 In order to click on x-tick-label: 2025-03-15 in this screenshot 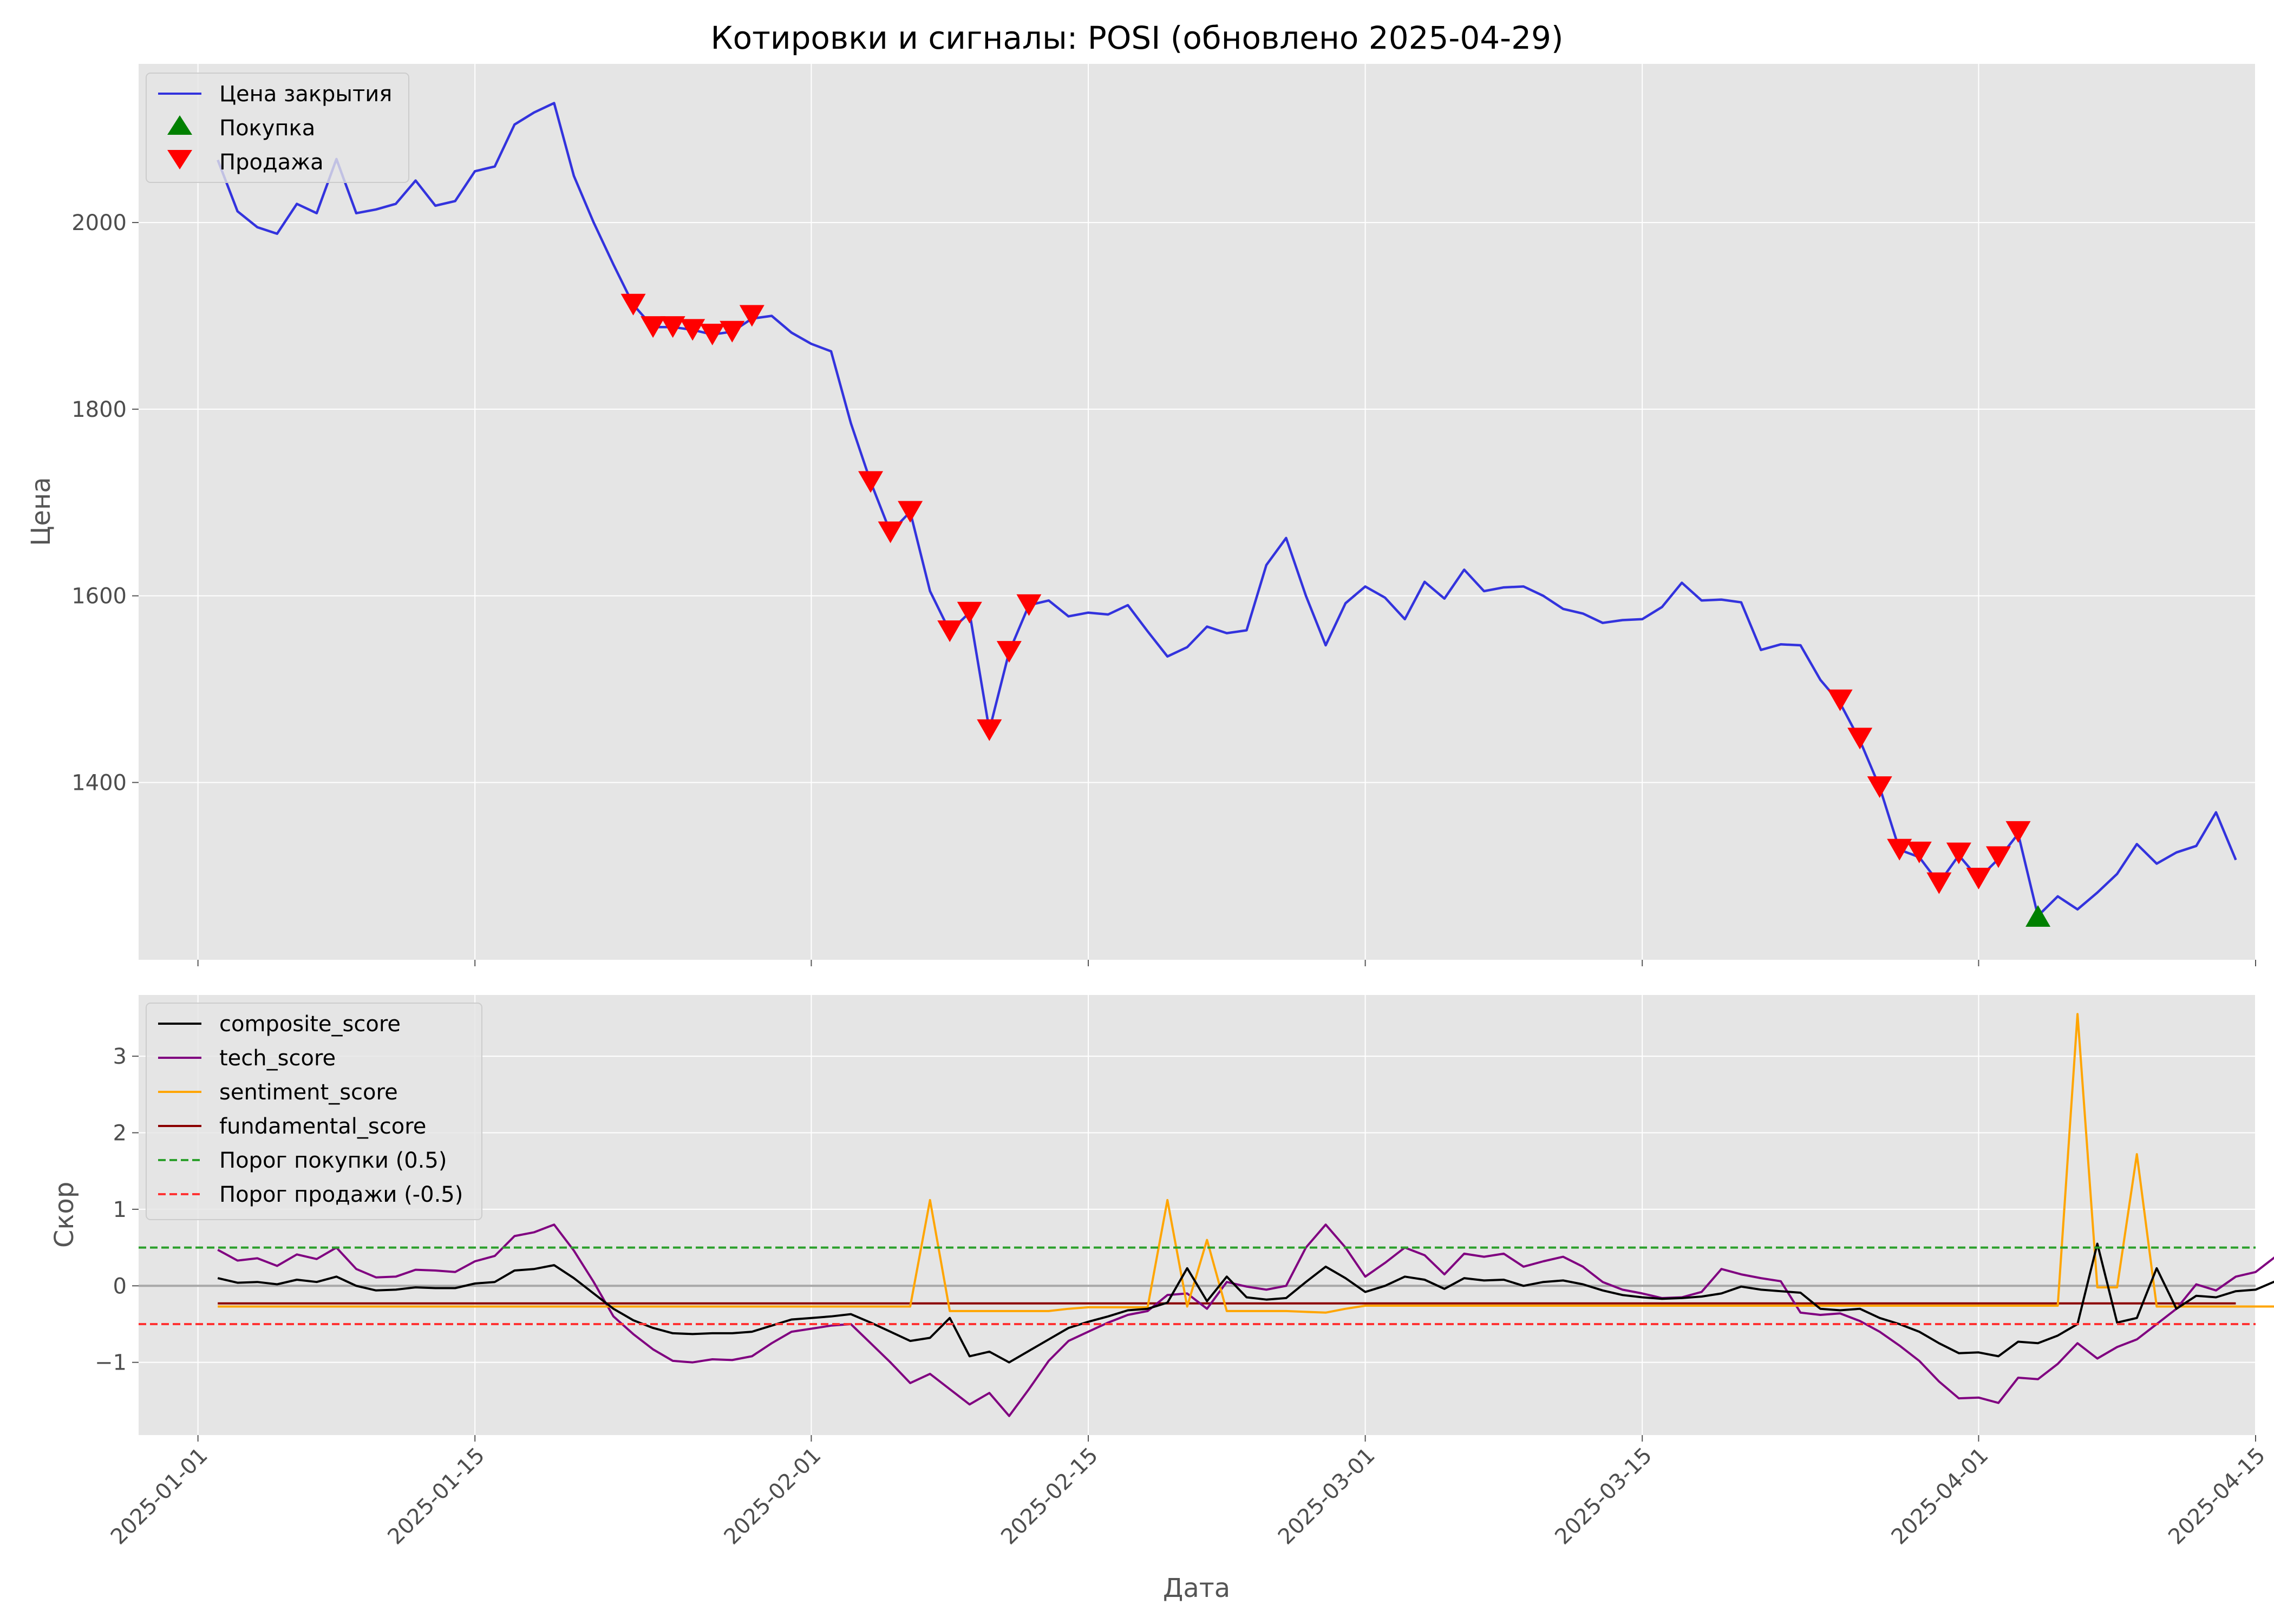, I will do `click(1604, 1496)`.